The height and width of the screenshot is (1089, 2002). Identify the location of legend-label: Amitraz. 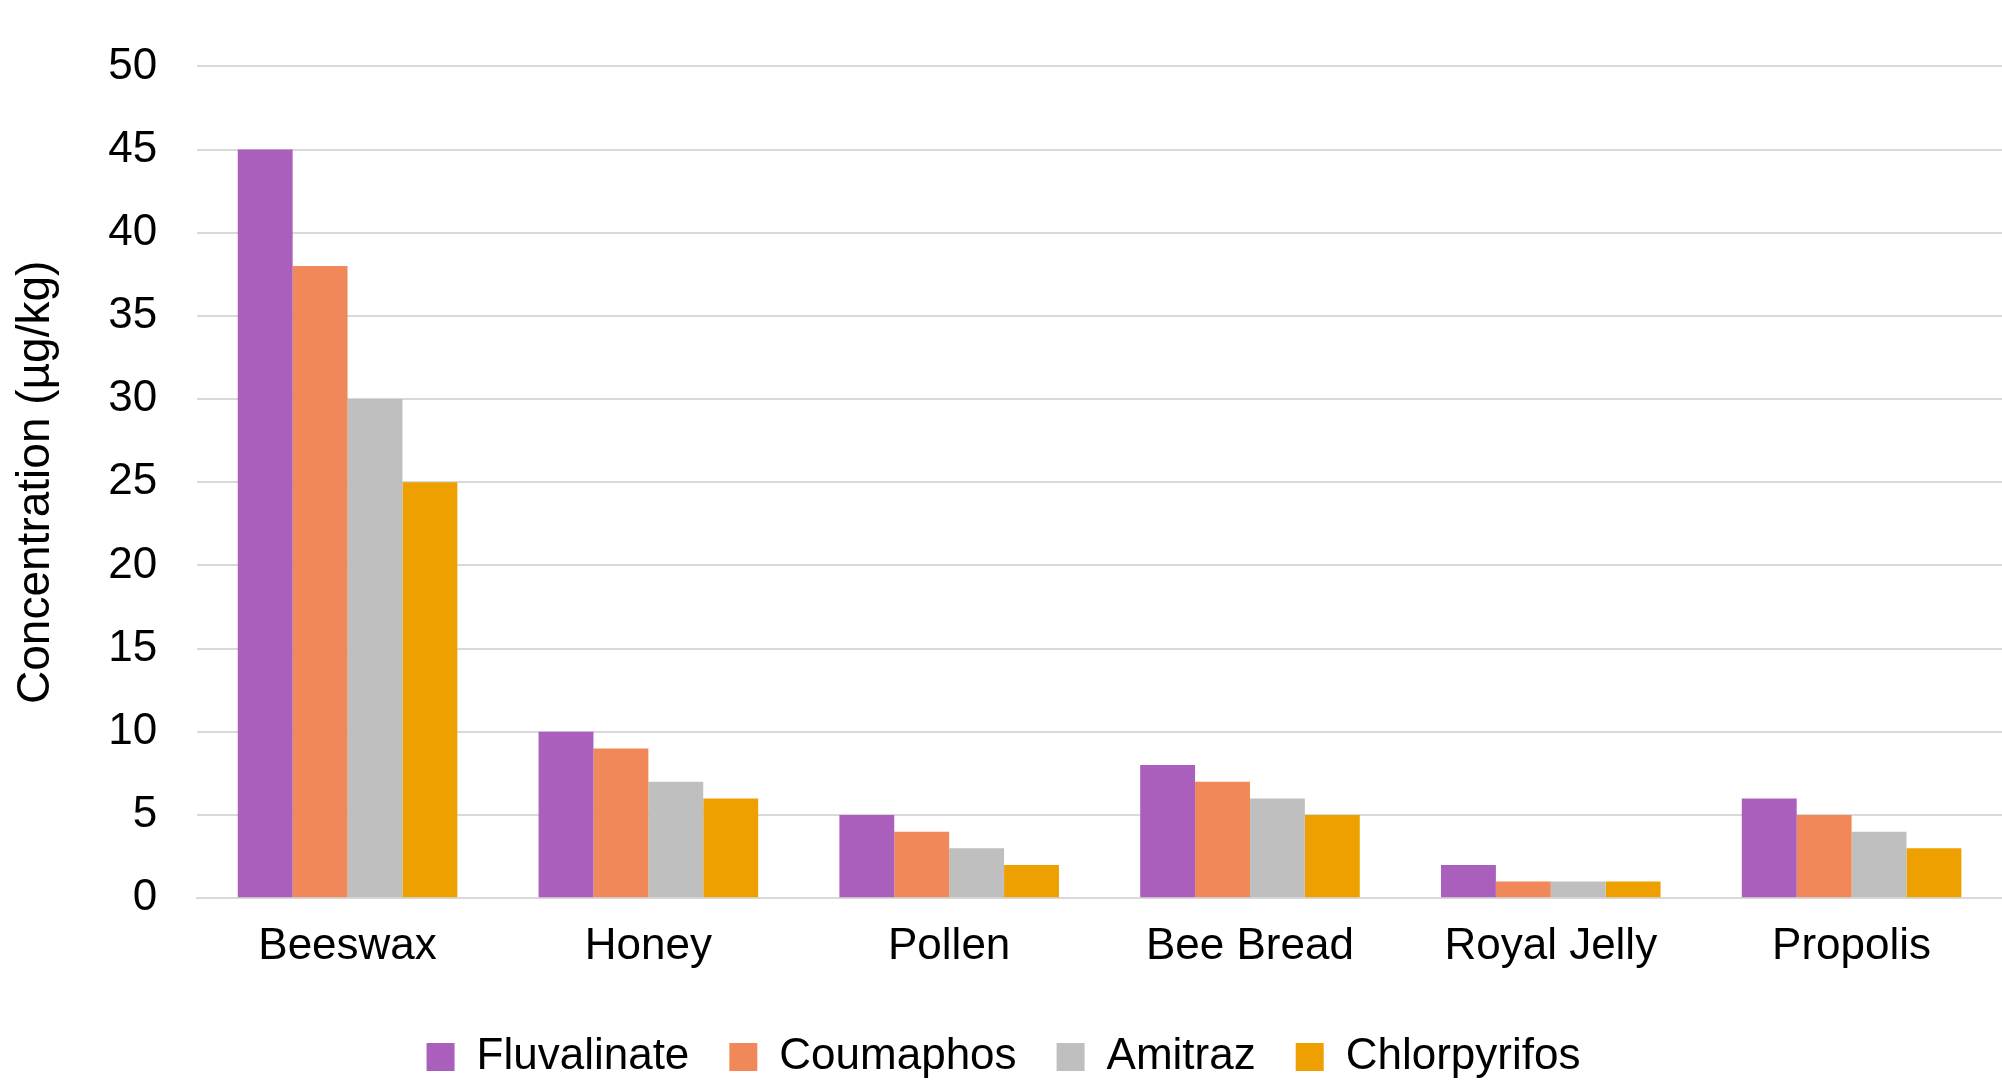
(1181, 1054).